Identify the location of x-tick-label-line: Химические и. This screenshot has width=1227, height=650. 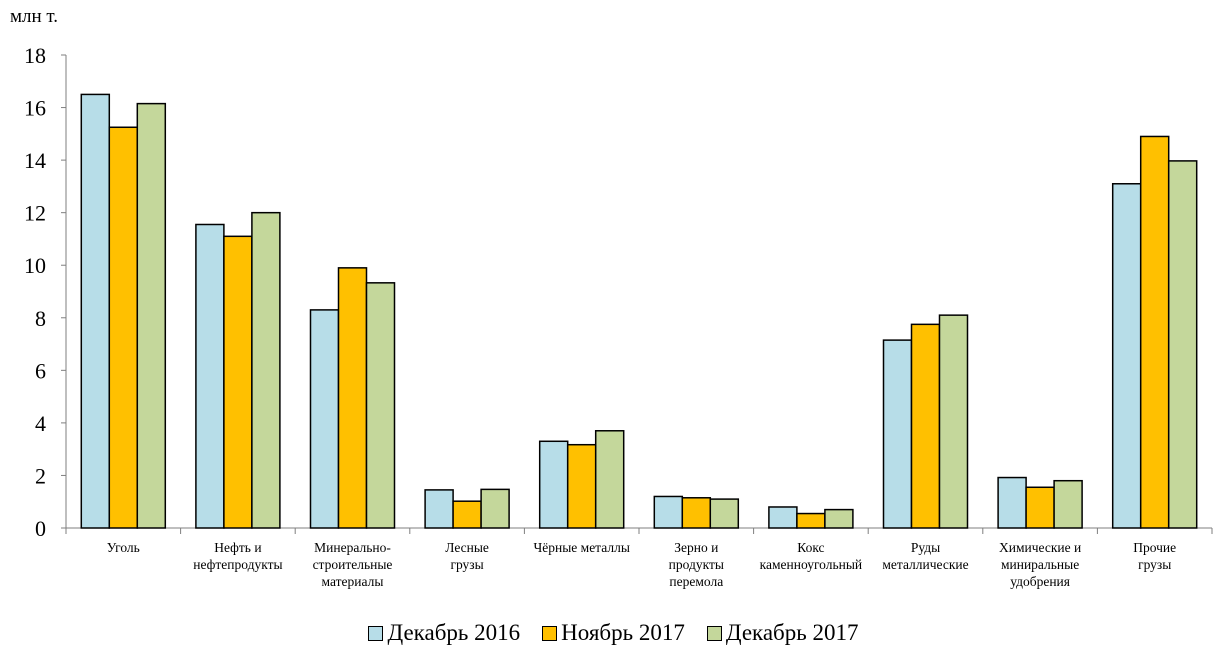
(1040, 547).